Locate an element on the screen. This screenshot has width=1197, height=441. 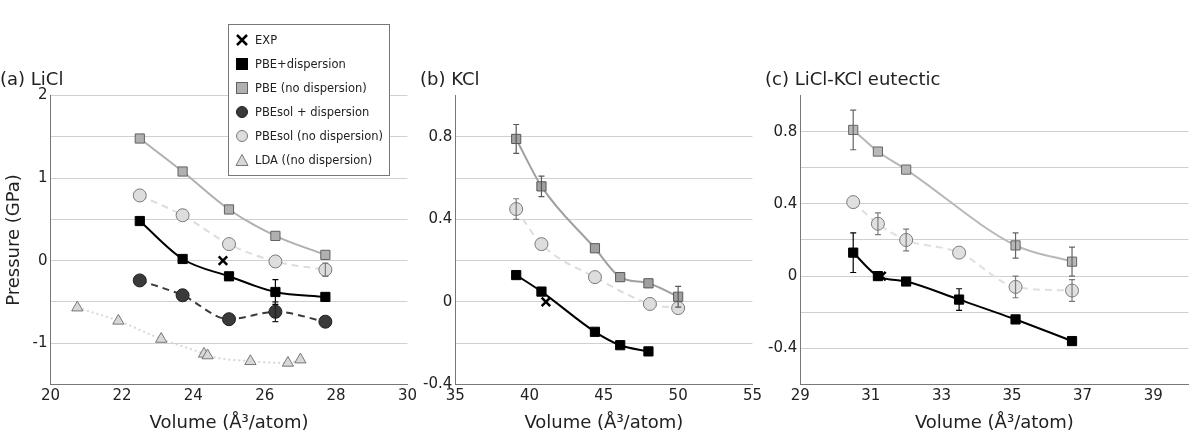
x-tick-label: 26 is located at coordinates (265, 395).